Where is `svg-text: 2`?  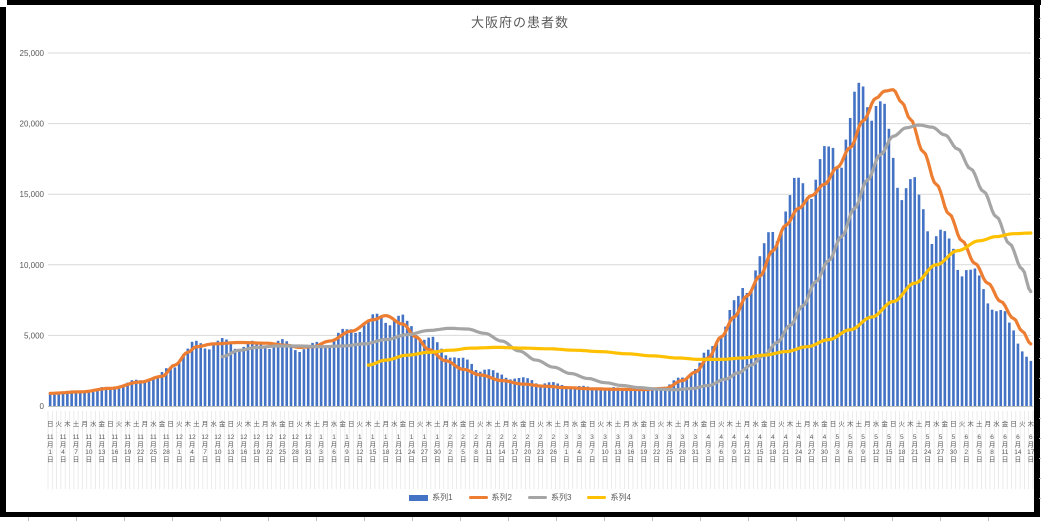
svg-text: 2 is located at coordinates (554, 437).